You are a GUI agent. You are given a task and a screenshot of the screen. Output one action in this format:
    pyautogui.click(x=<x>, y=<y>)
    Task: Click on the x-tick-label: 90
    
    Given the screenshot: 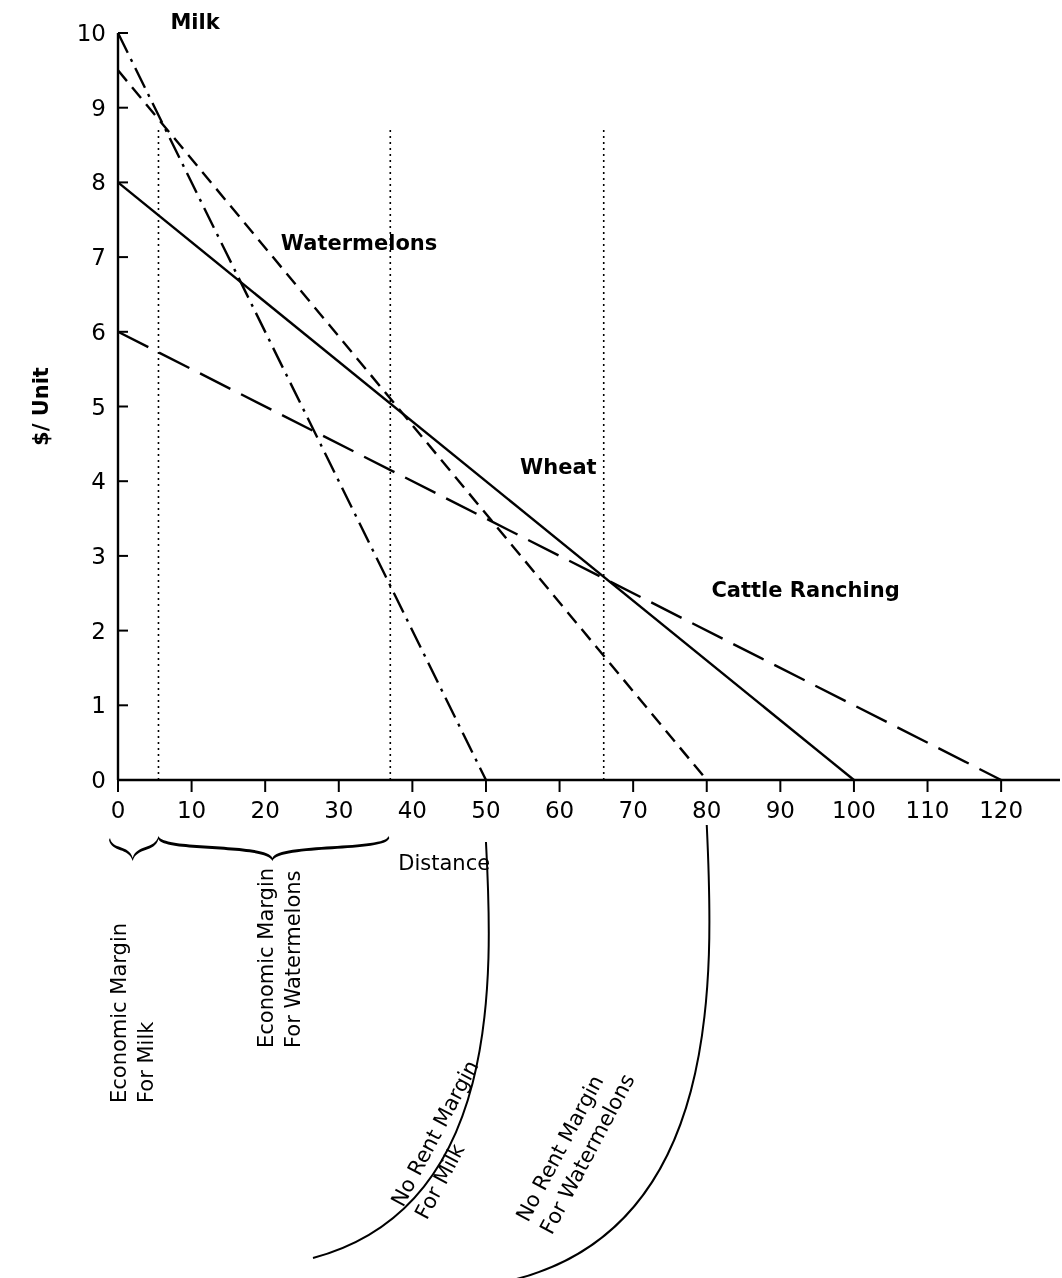 What is the action you would take?
    pyautogui.click(x=780, y=810)
    